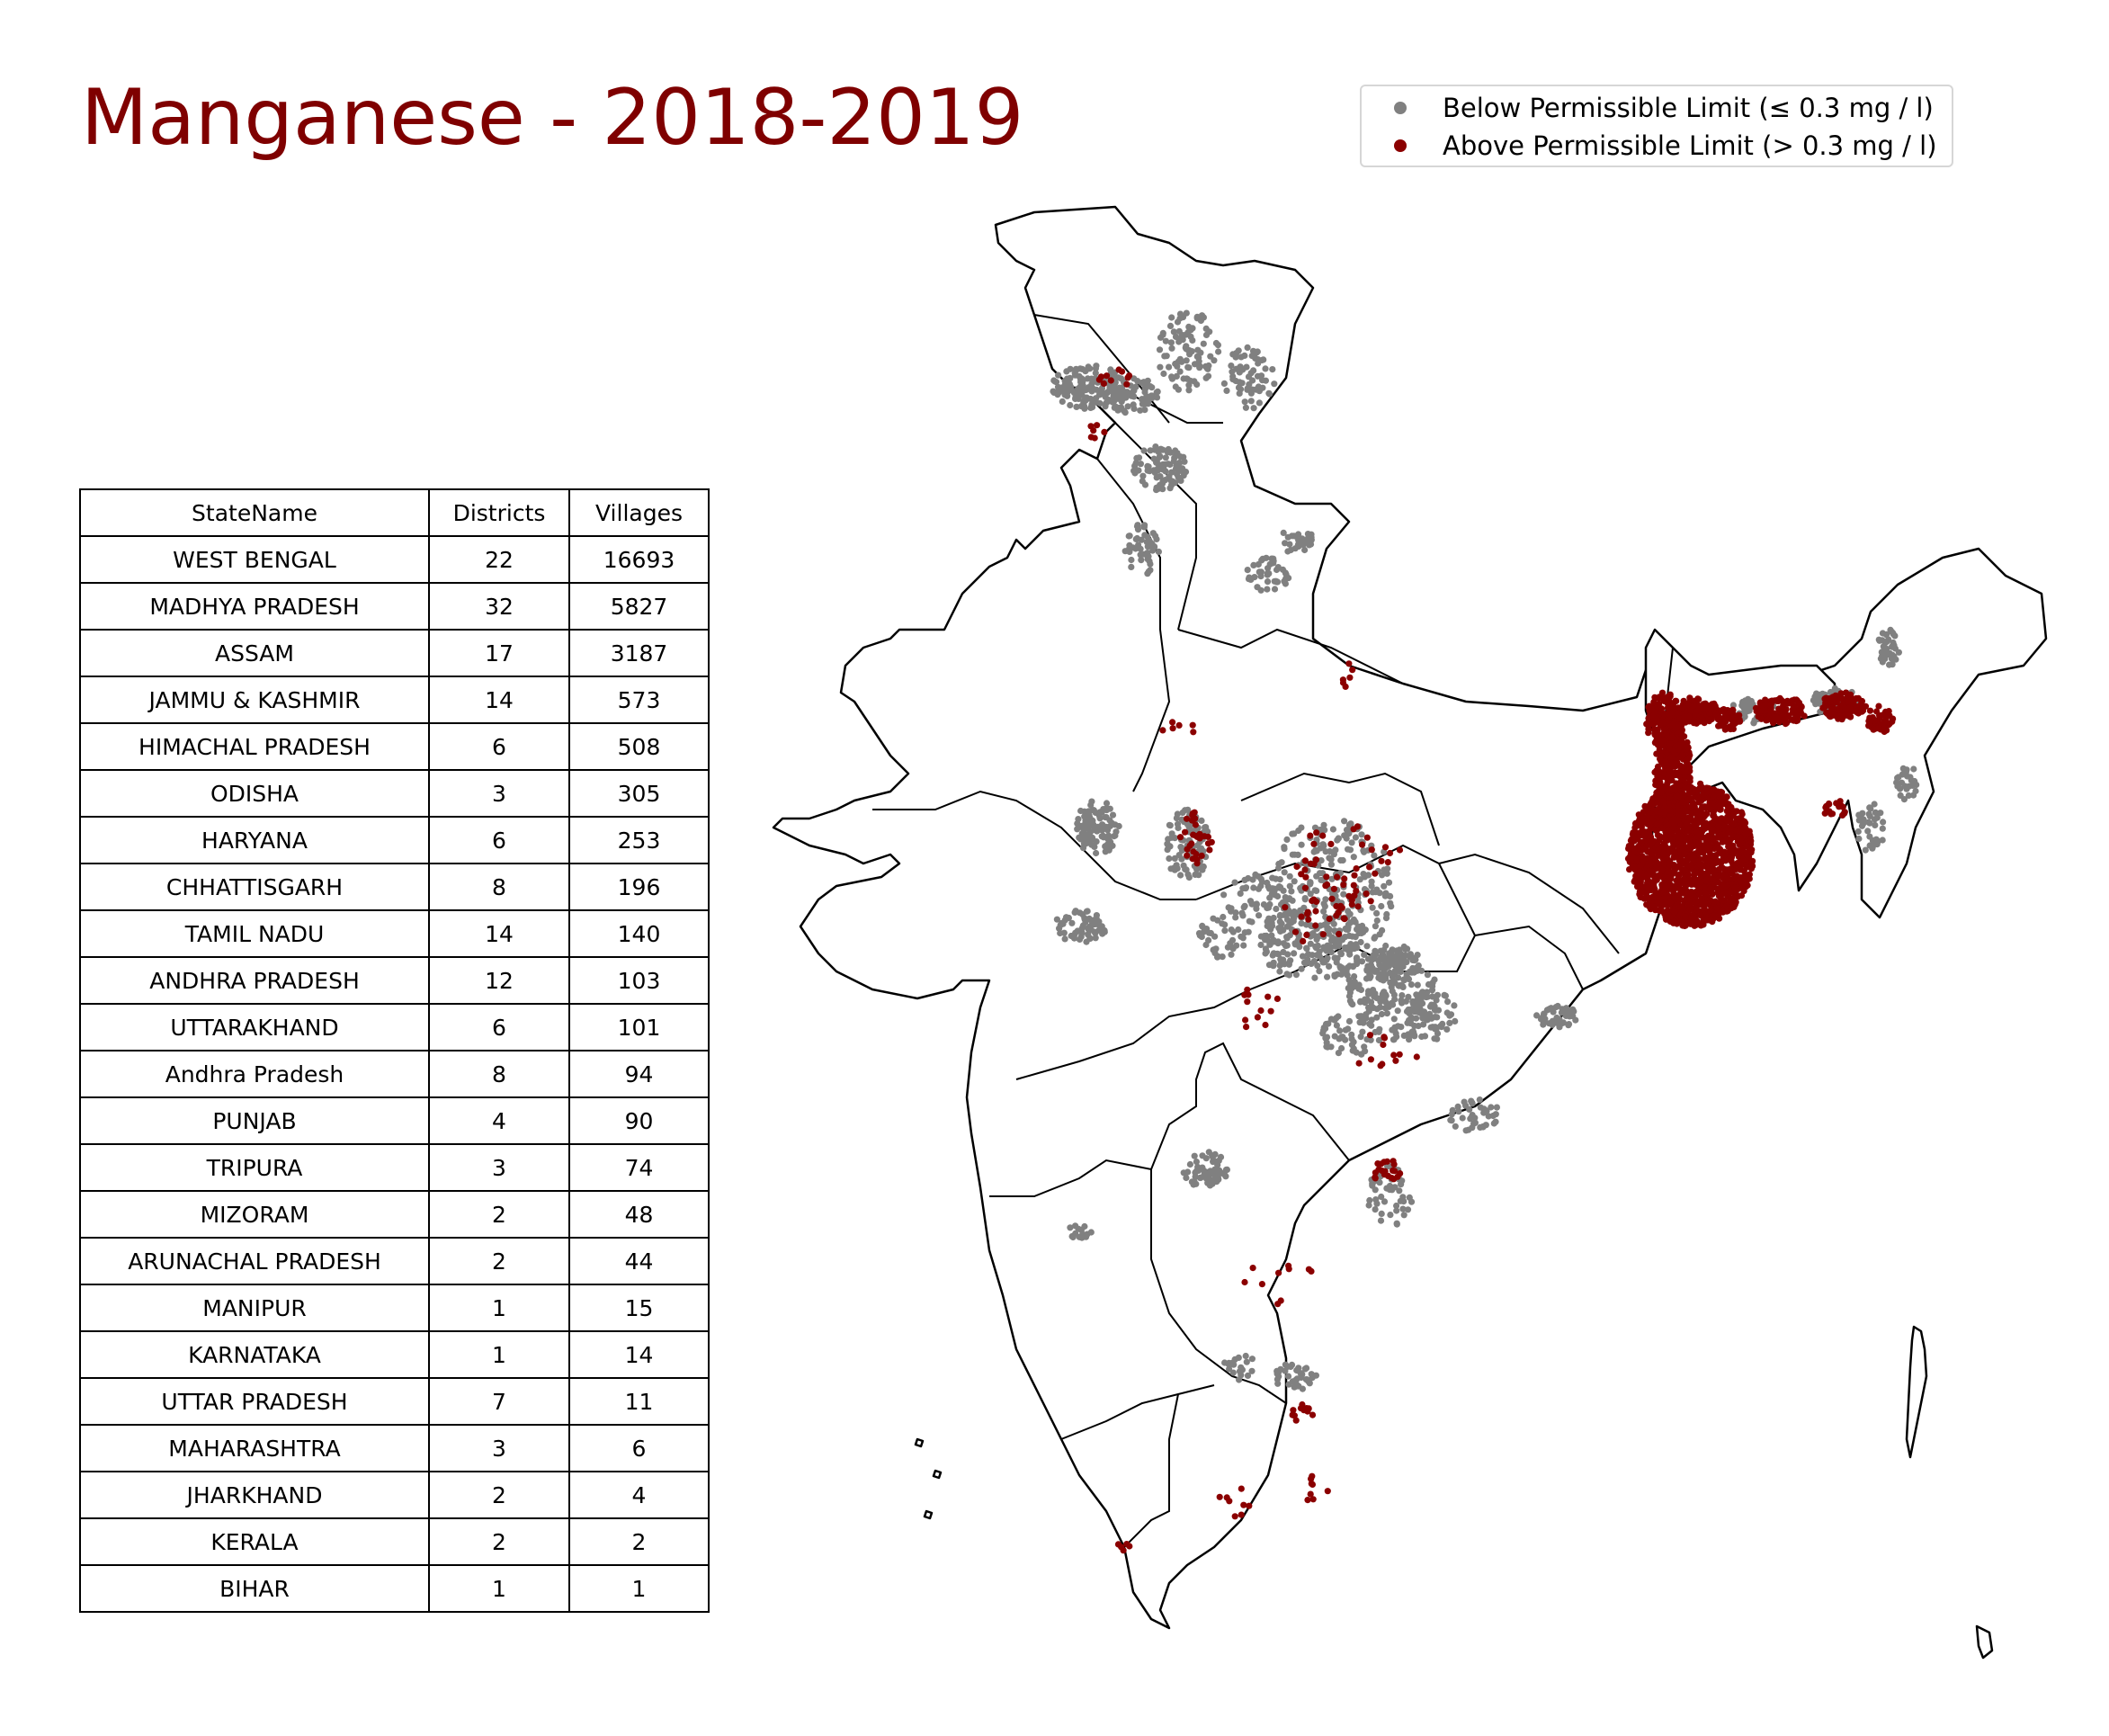 Image resolution: width=2109 pixels, height=1736 pixels. I want to click on table-cell: ARUNACHAL PRADESH, so click(255, 1261).